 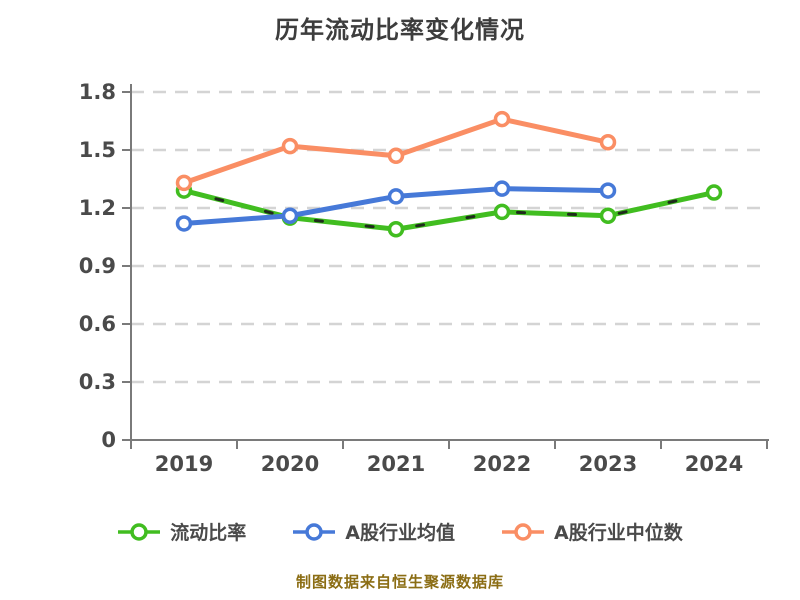 What do you see at coordinates (290, 146) in the screenshot?
I see `data-point-industry-median-2020` at bounding box center [290, 146].